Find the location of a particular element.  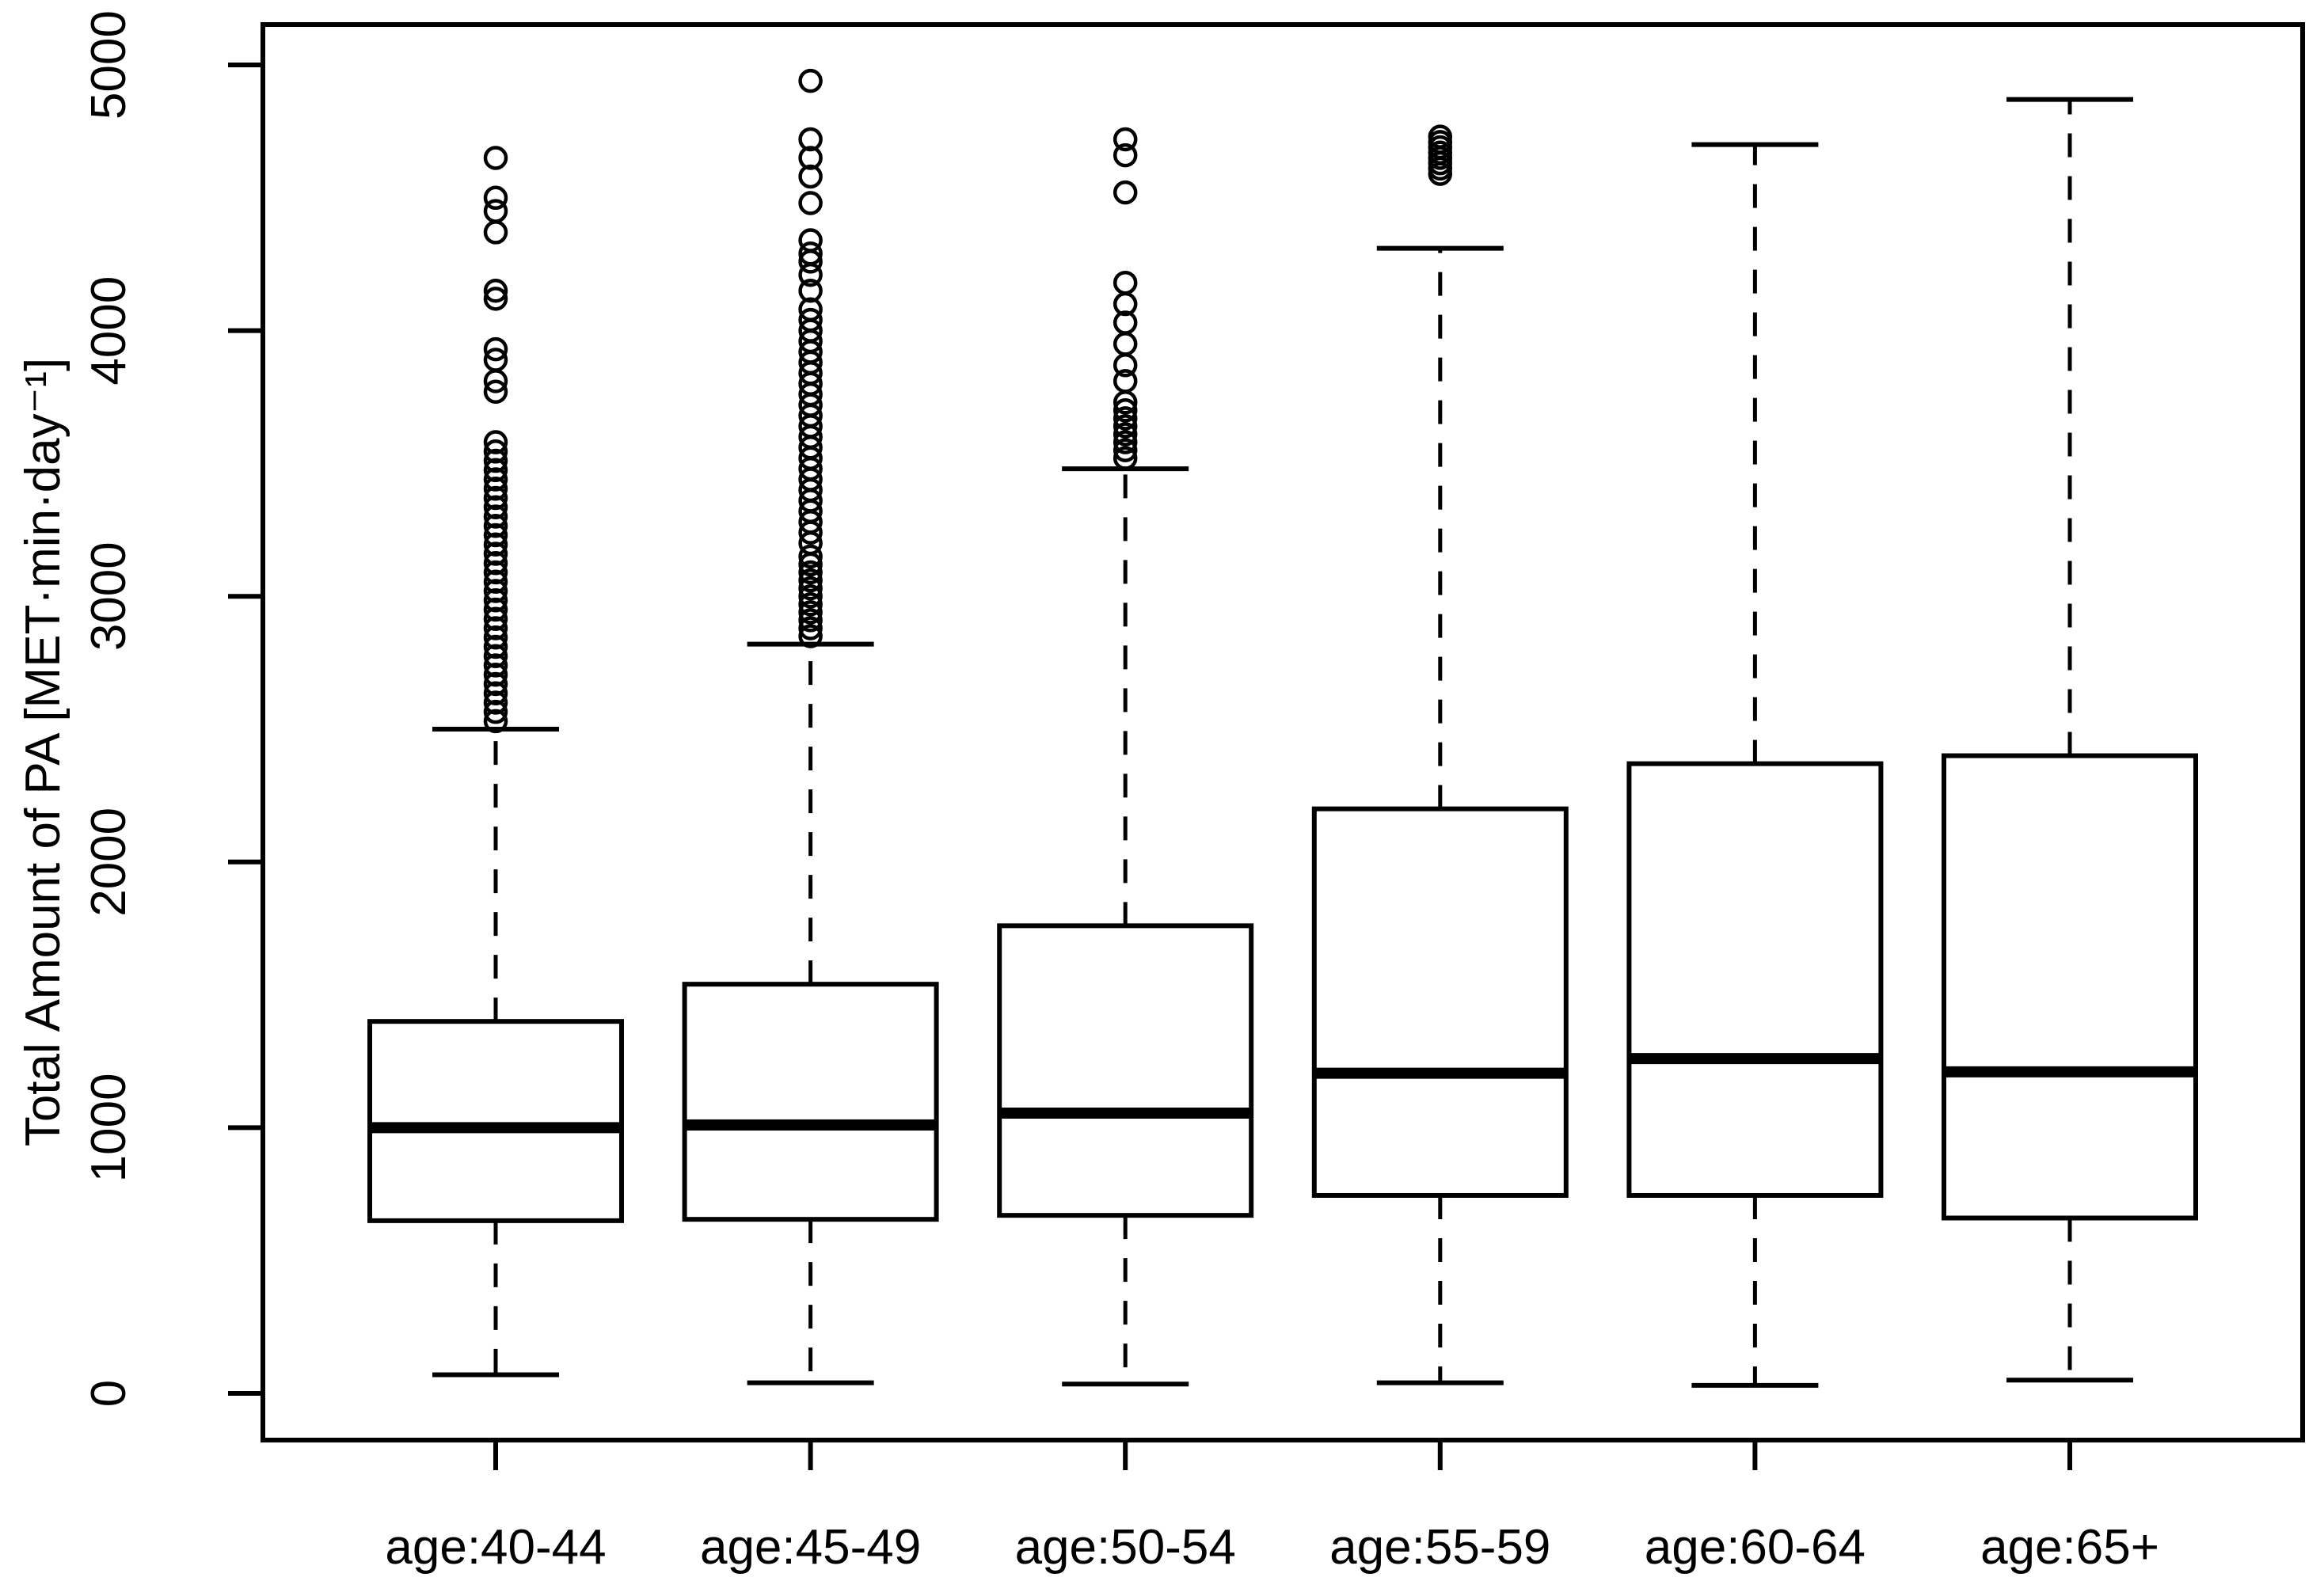

x-tick-label: age:50-54 is located at coordinates (1125, 1548).